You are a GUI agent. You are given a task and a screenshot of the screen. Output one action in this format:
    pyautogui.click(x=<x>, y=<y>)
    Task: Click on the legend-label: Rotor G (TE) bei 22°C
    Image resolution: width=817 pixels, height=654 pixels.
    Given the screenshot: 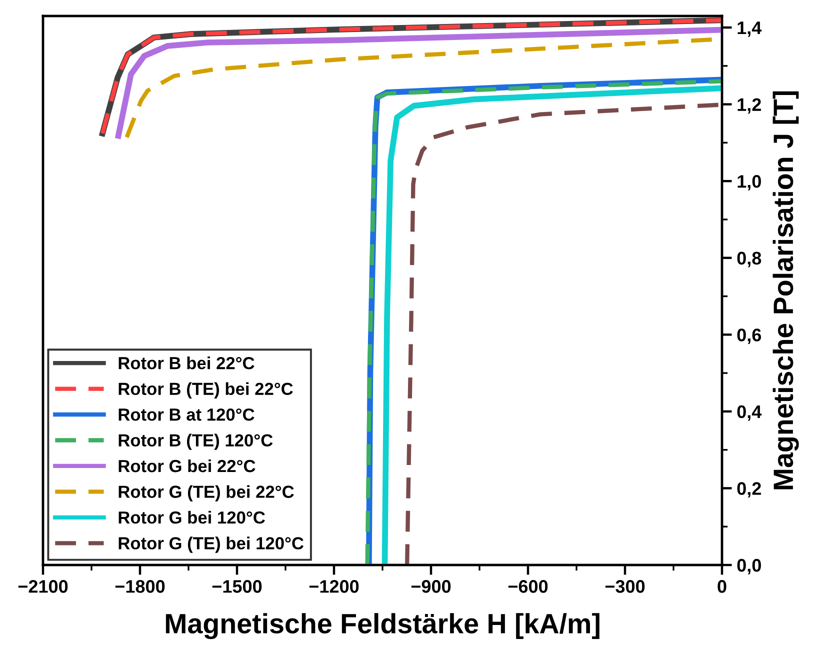 What is the action you would take?
    pyautogui.click(x=206, y=493)
    